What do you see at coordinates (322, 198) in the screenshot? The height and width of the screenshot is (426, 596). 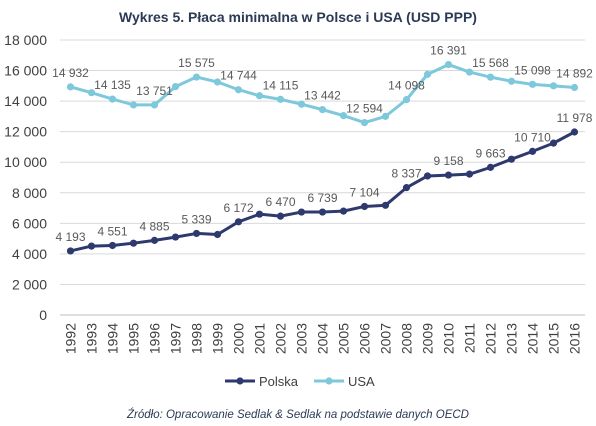 I see `data-label-polska: 6 739` at bounding box center [322, 198].